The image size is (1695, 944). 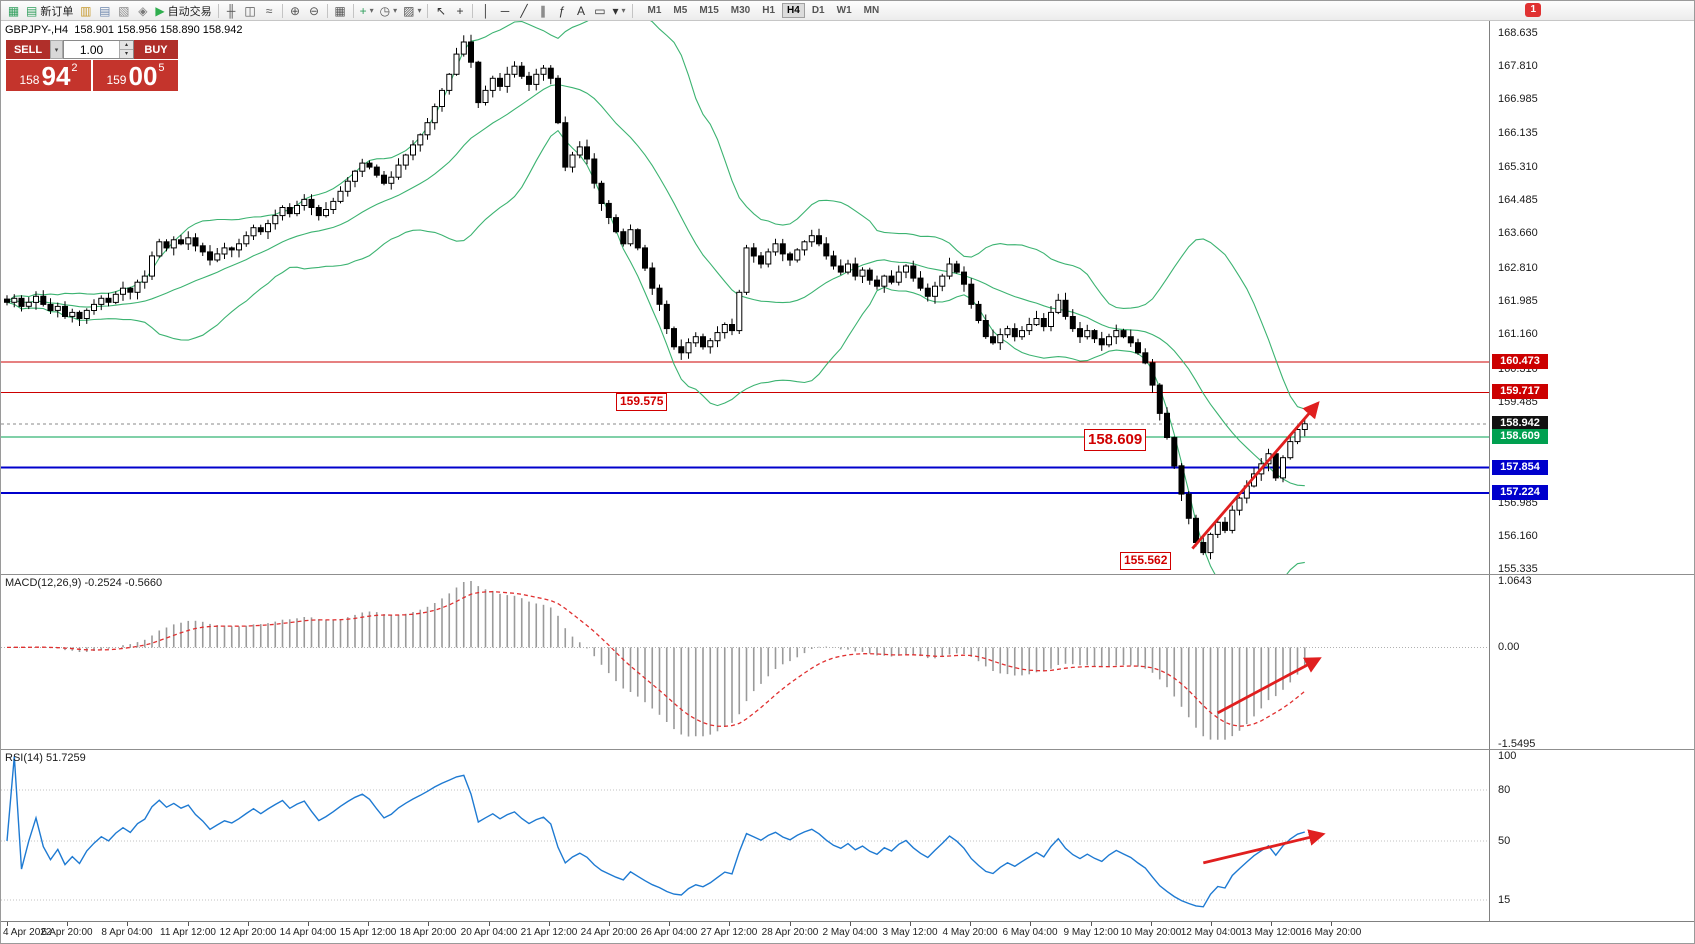 What do you see at coordinates (485, 10) in the screenshot?
I see `vertical-line-button: │` at bounding box center [485, 10].